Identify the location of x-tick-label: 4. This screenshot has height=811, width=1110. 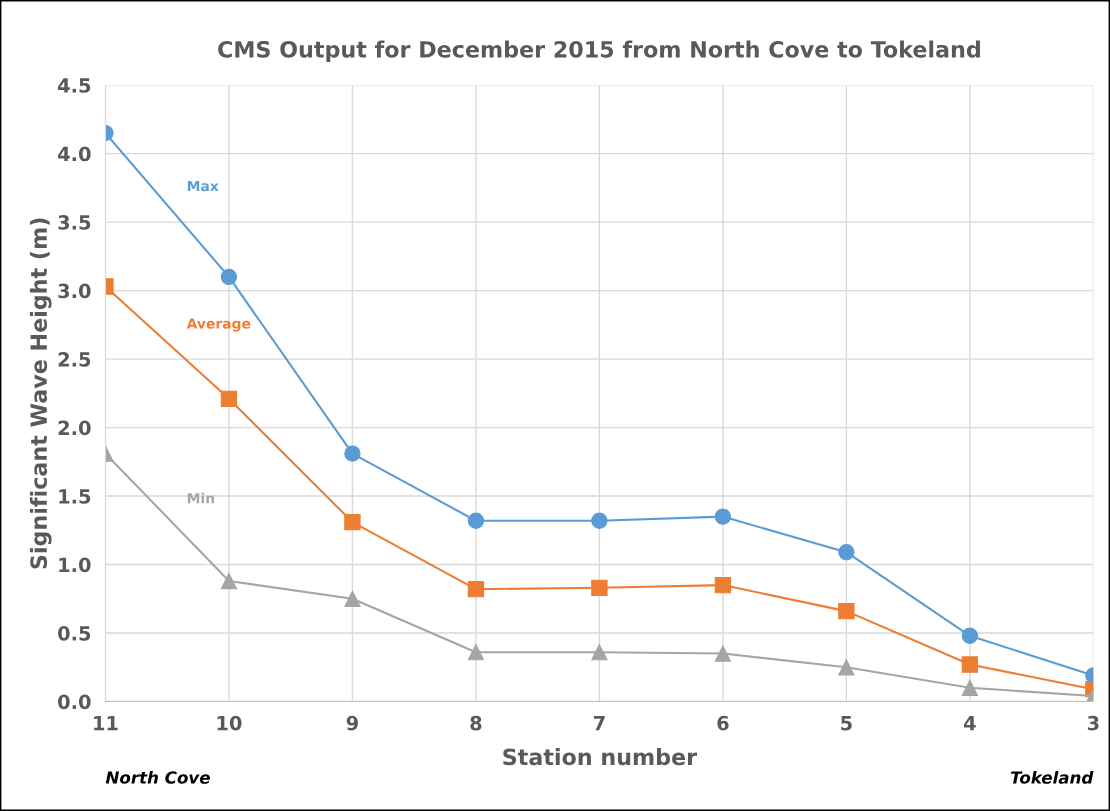
(969, 723).